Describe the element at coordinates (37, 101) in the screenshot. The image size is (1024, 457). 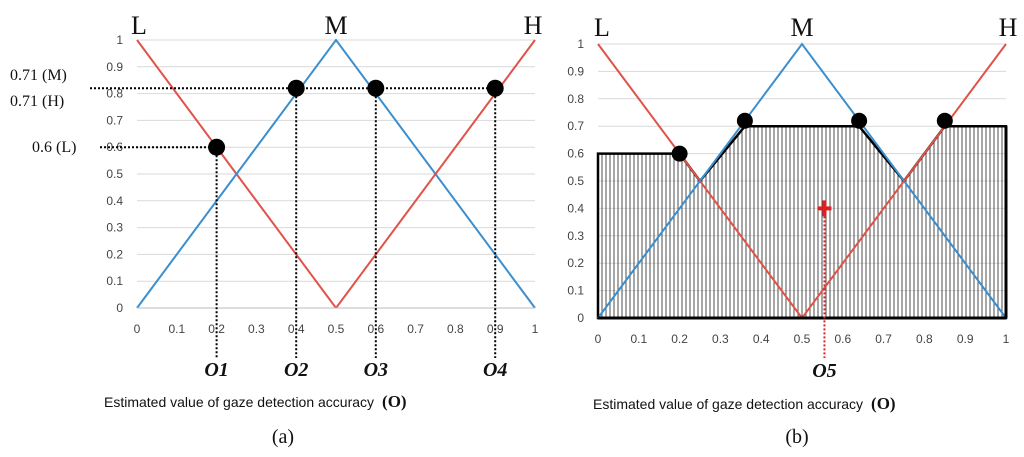
I see `annotation-071-h: 0.71 (H)` at that location.